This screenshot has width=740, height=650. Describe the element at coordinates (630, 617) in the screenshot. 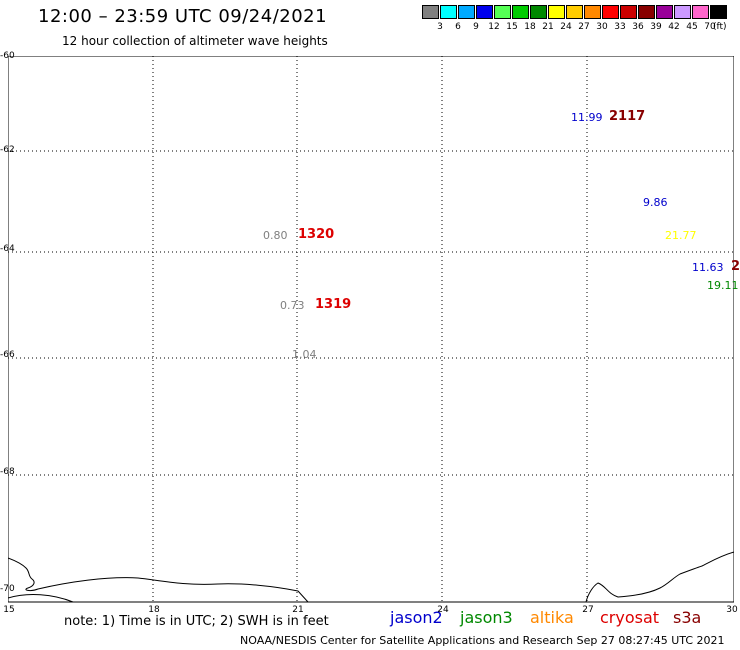

I see `satellite-legend-item: cryosat` at that location.